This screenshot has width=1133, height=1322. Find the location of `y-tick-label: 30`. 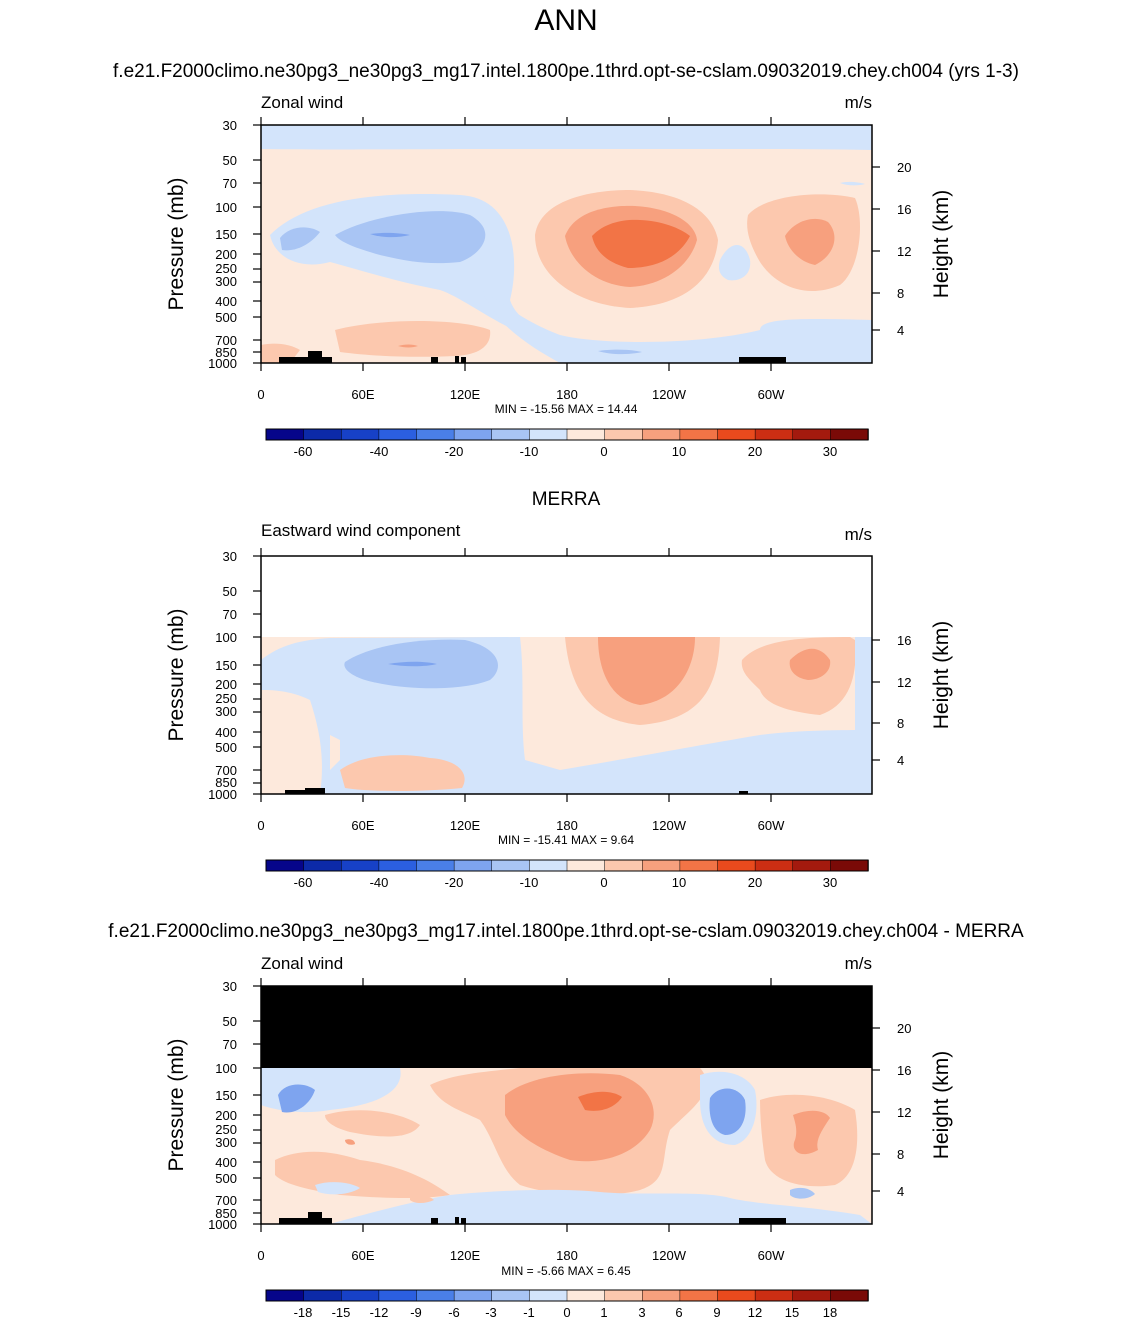

y-tick-label: 30 is located at coordinates (230, 986).